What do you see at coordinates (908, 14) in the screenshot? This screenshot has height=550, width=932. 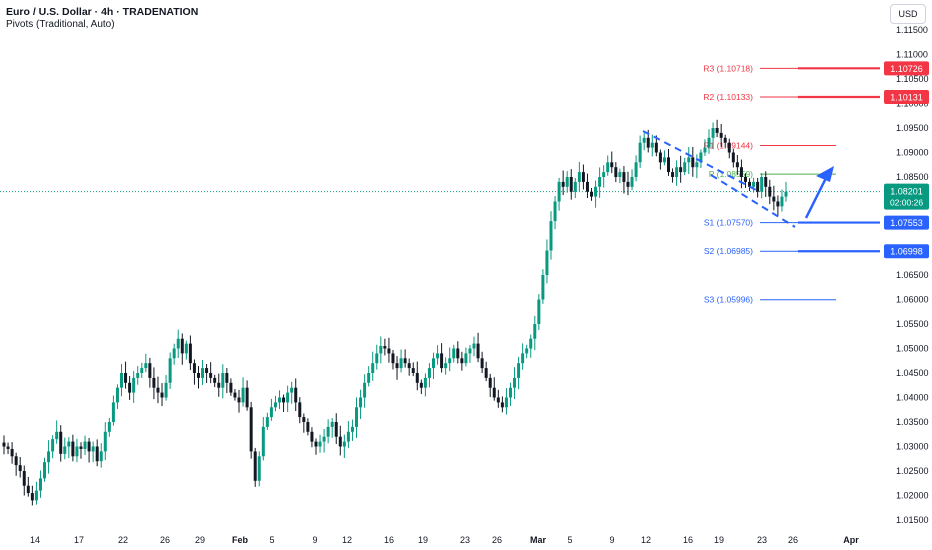 I see `currency-button: USD` at bounding box center [908, 14].